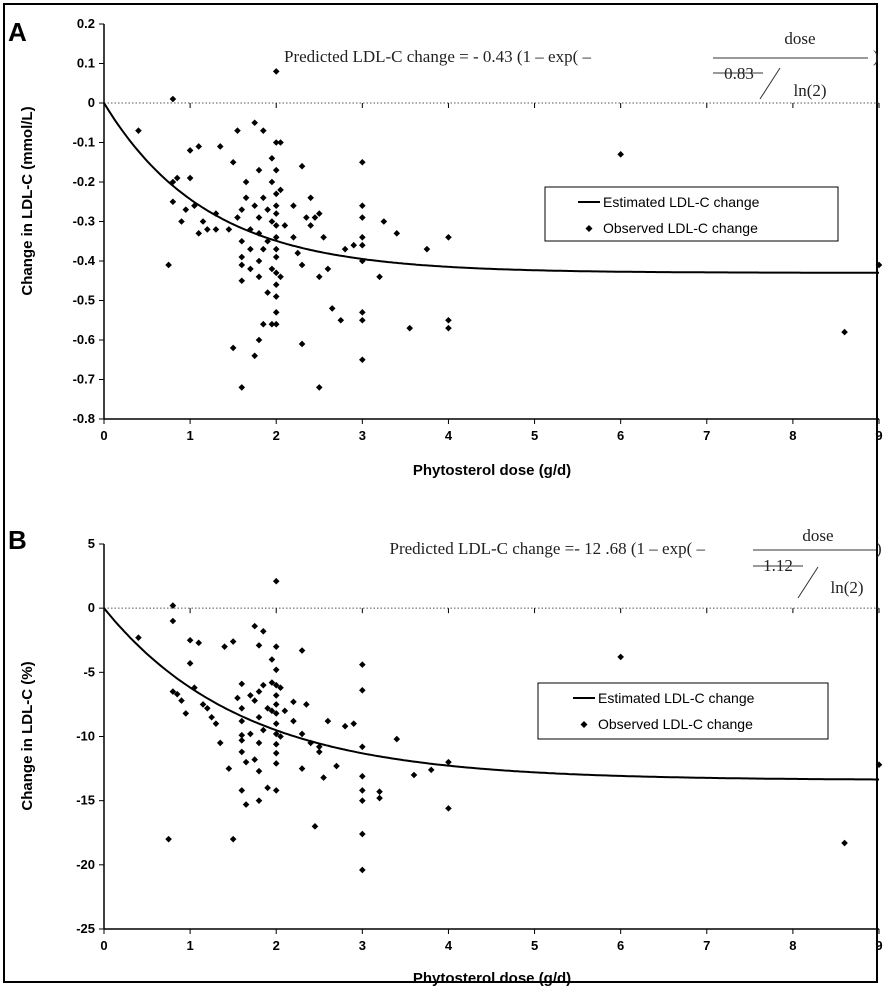 Image resolution: width=883 pixels, height=989 pixels. What do you see at coordinates (681, 202) in the screenshot?
I see `panel-a-legend-line-label: Estimated LDL-C change` at bounding box center [681, 202].